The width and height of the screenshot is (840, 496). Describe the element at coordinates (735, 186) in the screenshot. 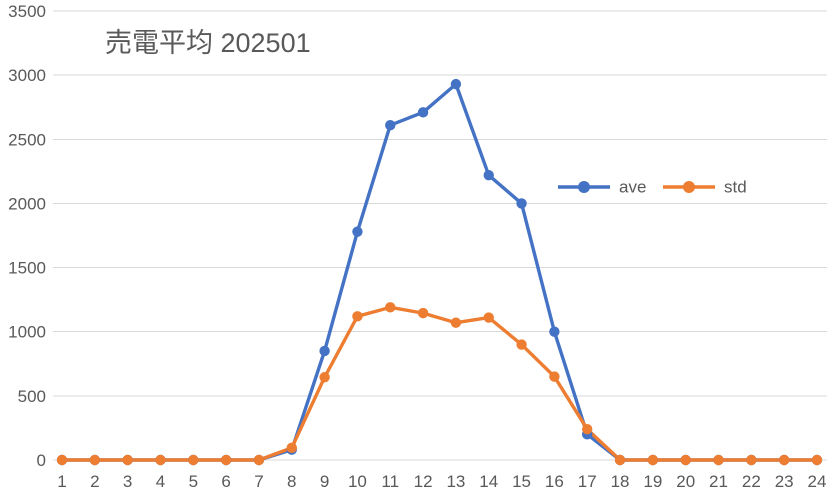

I see `legend-label-std: std` at that location.